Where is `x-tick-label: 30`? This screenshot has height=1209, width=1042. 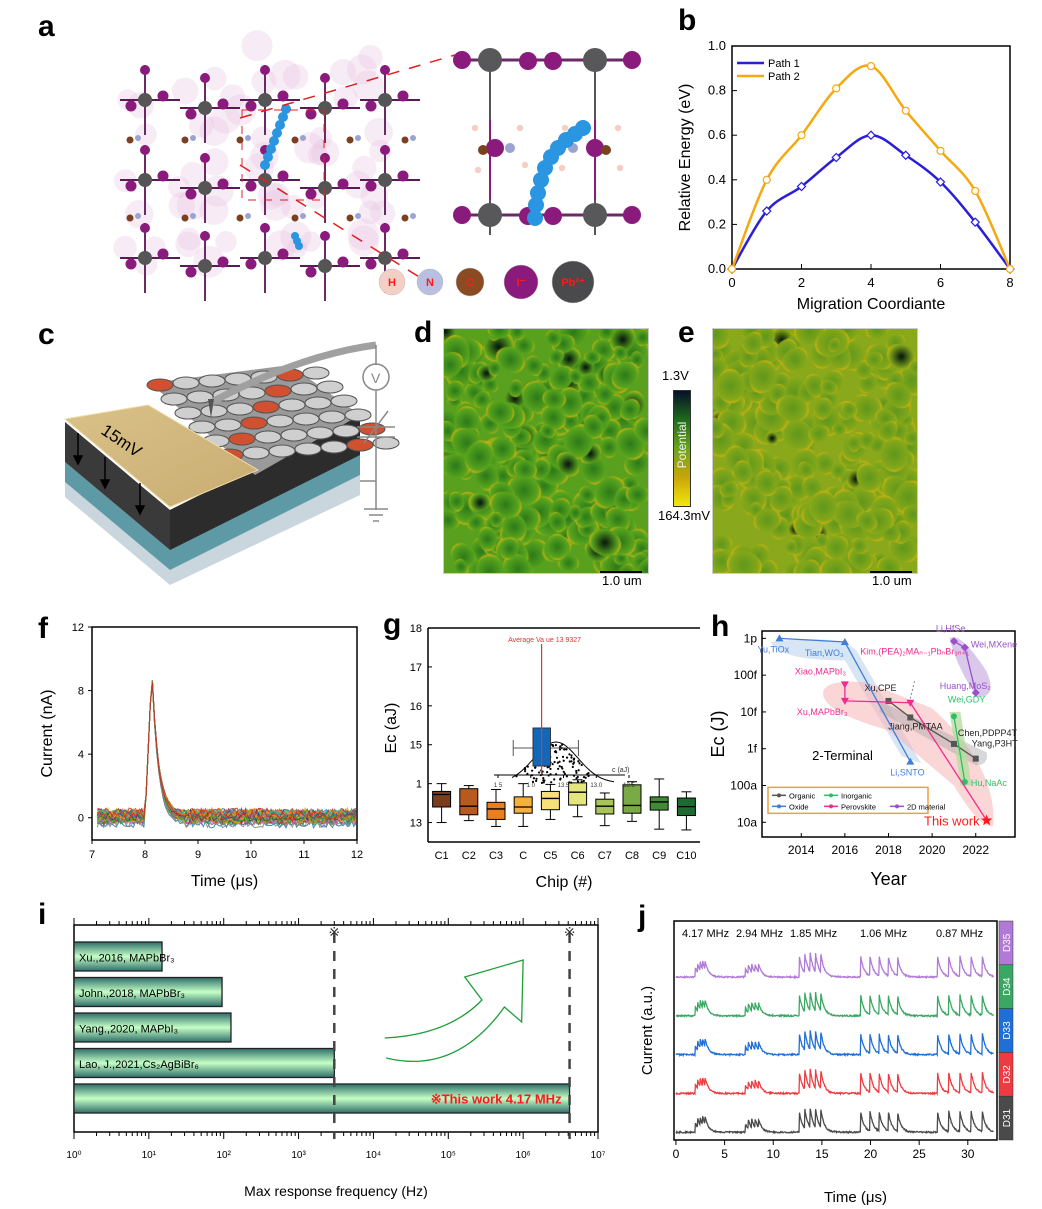
x-tick-label: 30 is located at coordinates (968, 1154).